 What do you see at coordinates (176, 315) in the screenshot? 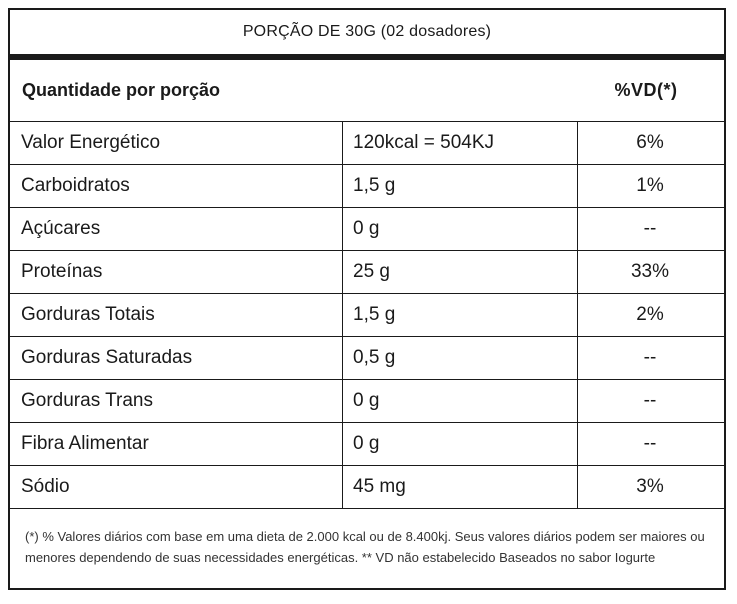
I see `nutrient-name: Gorduras Totais` at bounding box center [176, 315].